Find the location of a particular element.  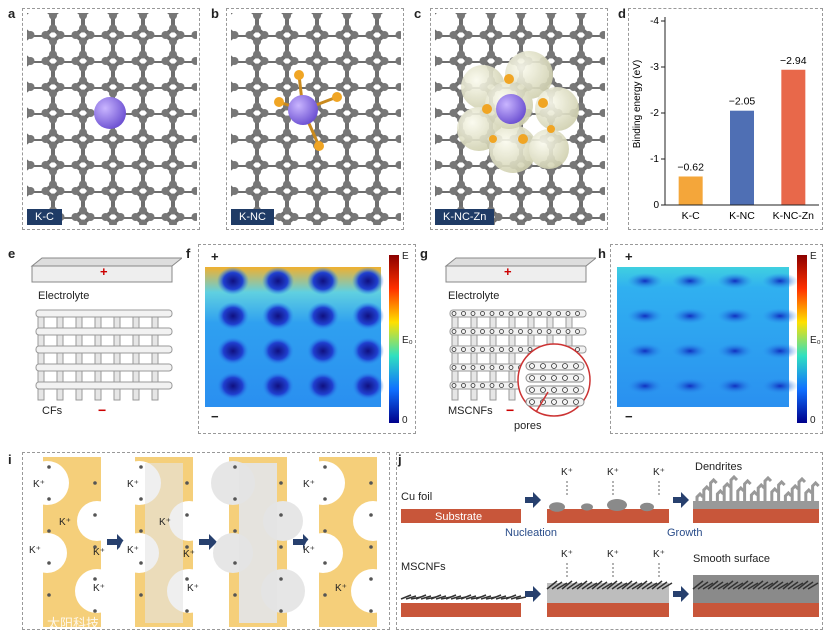

panel-label-f: f is located at coordinates (188, 253).